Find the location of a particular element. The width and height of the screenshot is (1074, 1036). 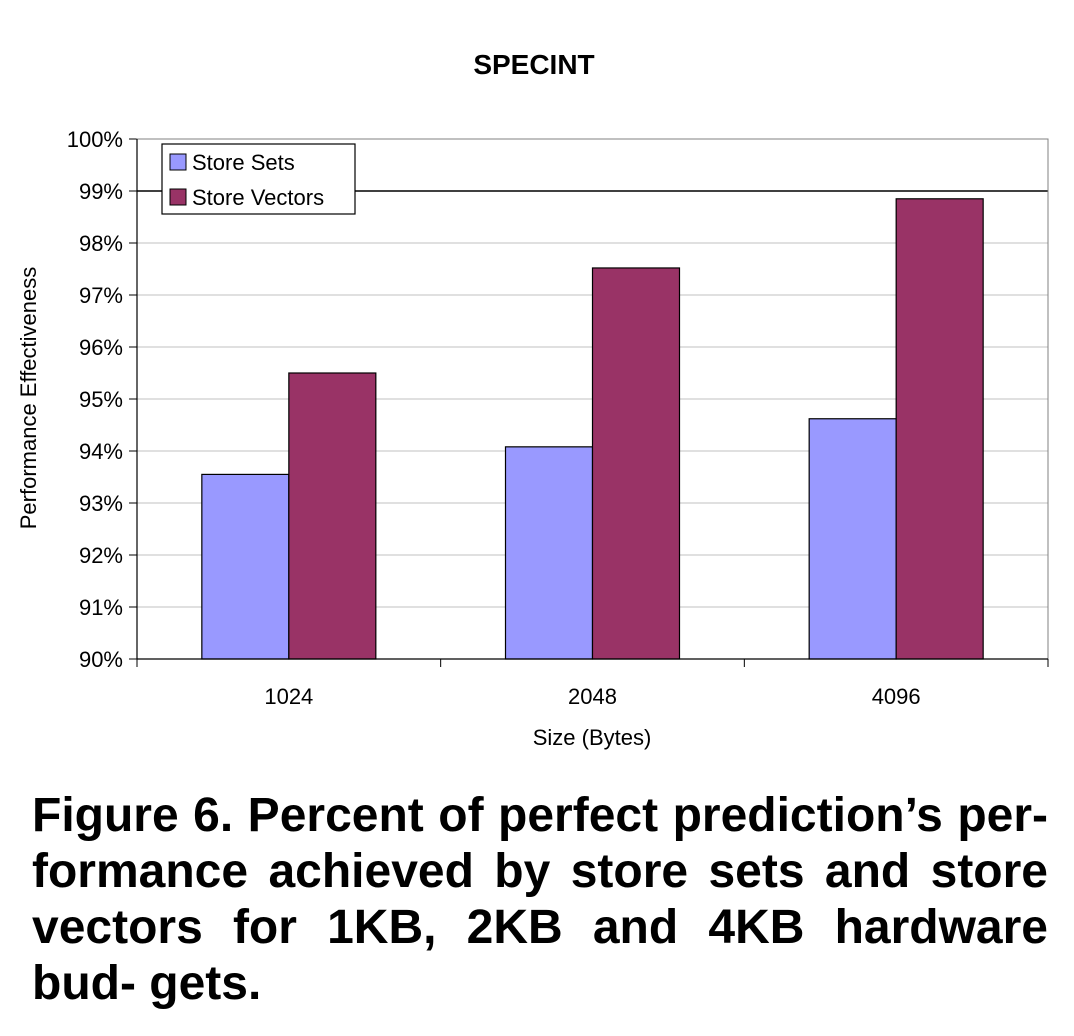

legend-label: Store Sets is located at coordinates (243, 162).